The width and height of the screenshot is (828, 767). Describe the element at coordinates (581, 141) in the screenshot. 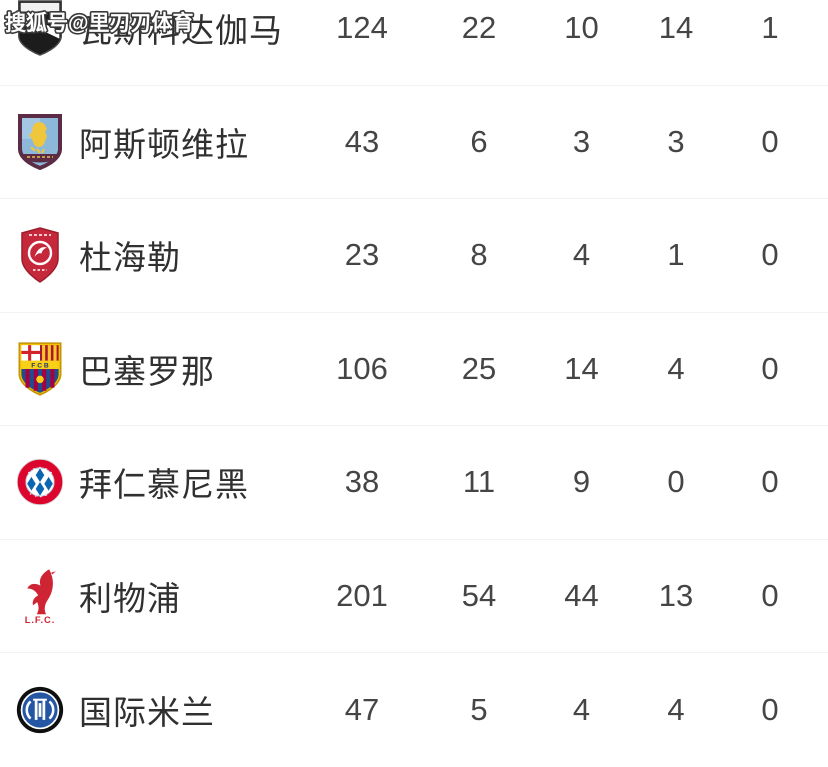

I see `stat-value-3: 3` at that location.